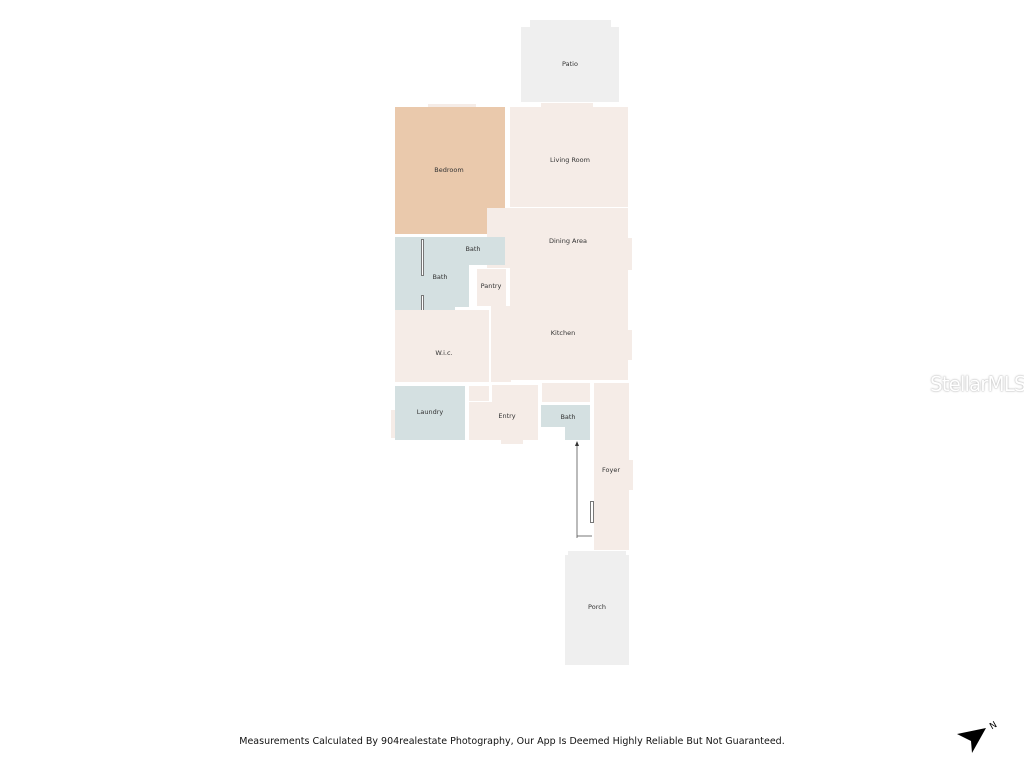  What do you see at coordinates (570, 160) in the screenshot?
I see `label-living-room: Living Room` at bounding box center [570, 160].